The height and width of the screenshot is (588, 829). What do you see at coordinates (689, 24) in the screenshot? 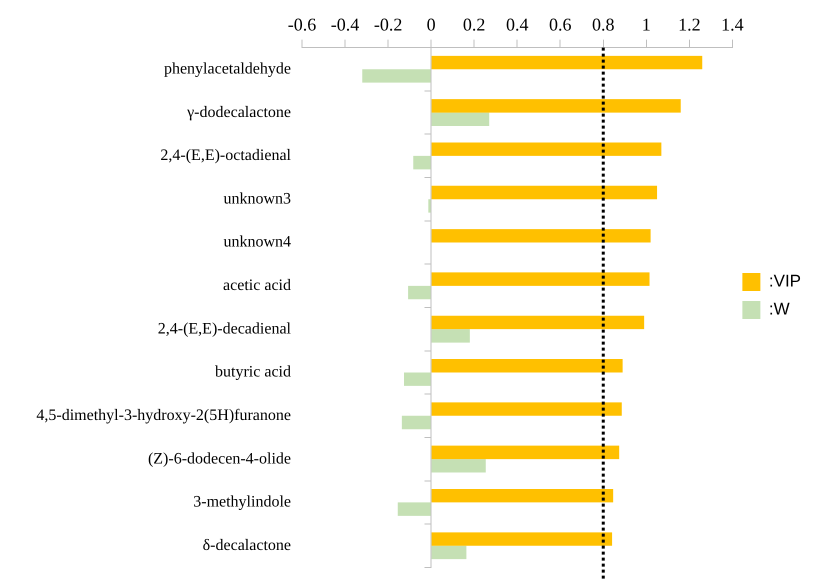
I see `x-tick-label: 1.2` at bounding box center [689, 24].